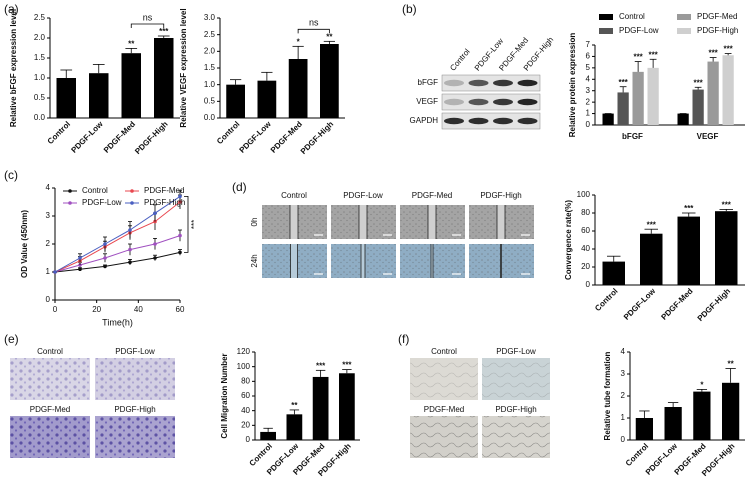 The width and height of the screenshot is (751, 500). What do you see at coordinates (731, 364) in the screenshot?
I see `significance-label: **` at bounding box center [731, 364].